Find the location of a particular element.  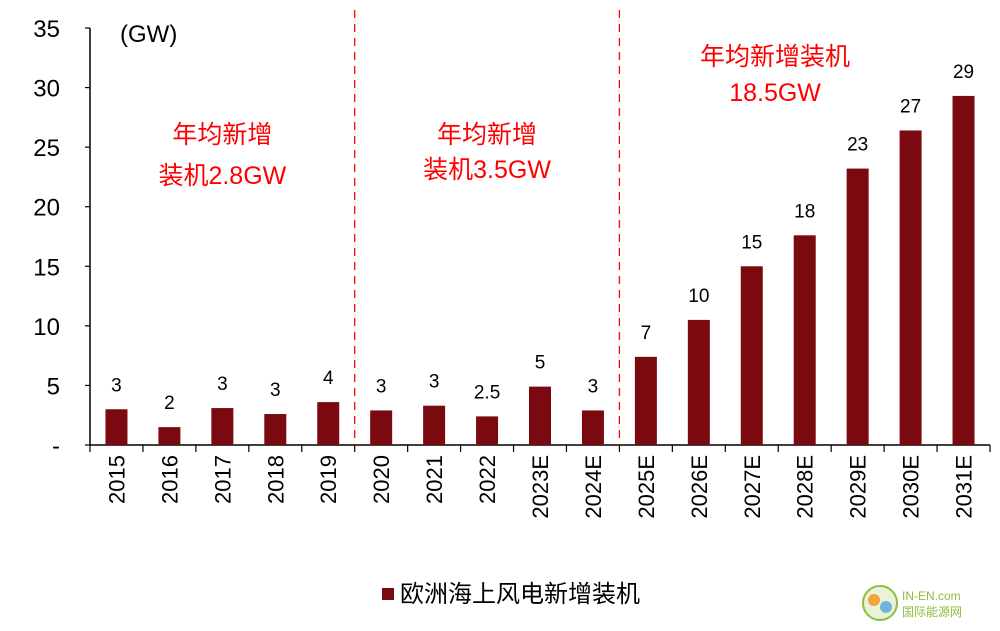

legend: 欧洲海上风电新增装机 is located at coordinates (511, 594).